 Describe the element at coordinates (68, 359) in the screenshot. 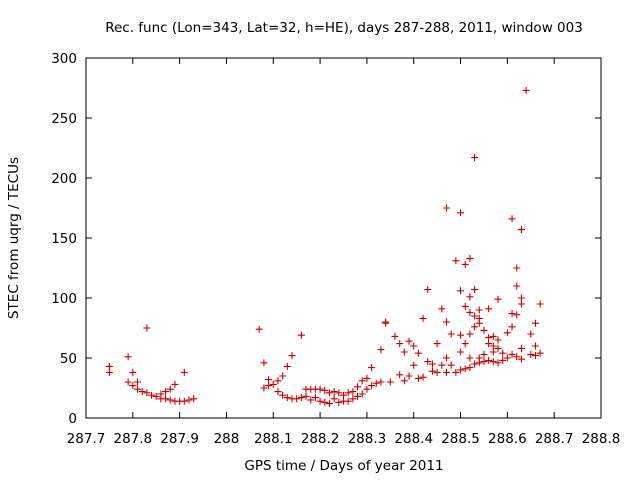

I see `y-tick-label: 50` at that location.